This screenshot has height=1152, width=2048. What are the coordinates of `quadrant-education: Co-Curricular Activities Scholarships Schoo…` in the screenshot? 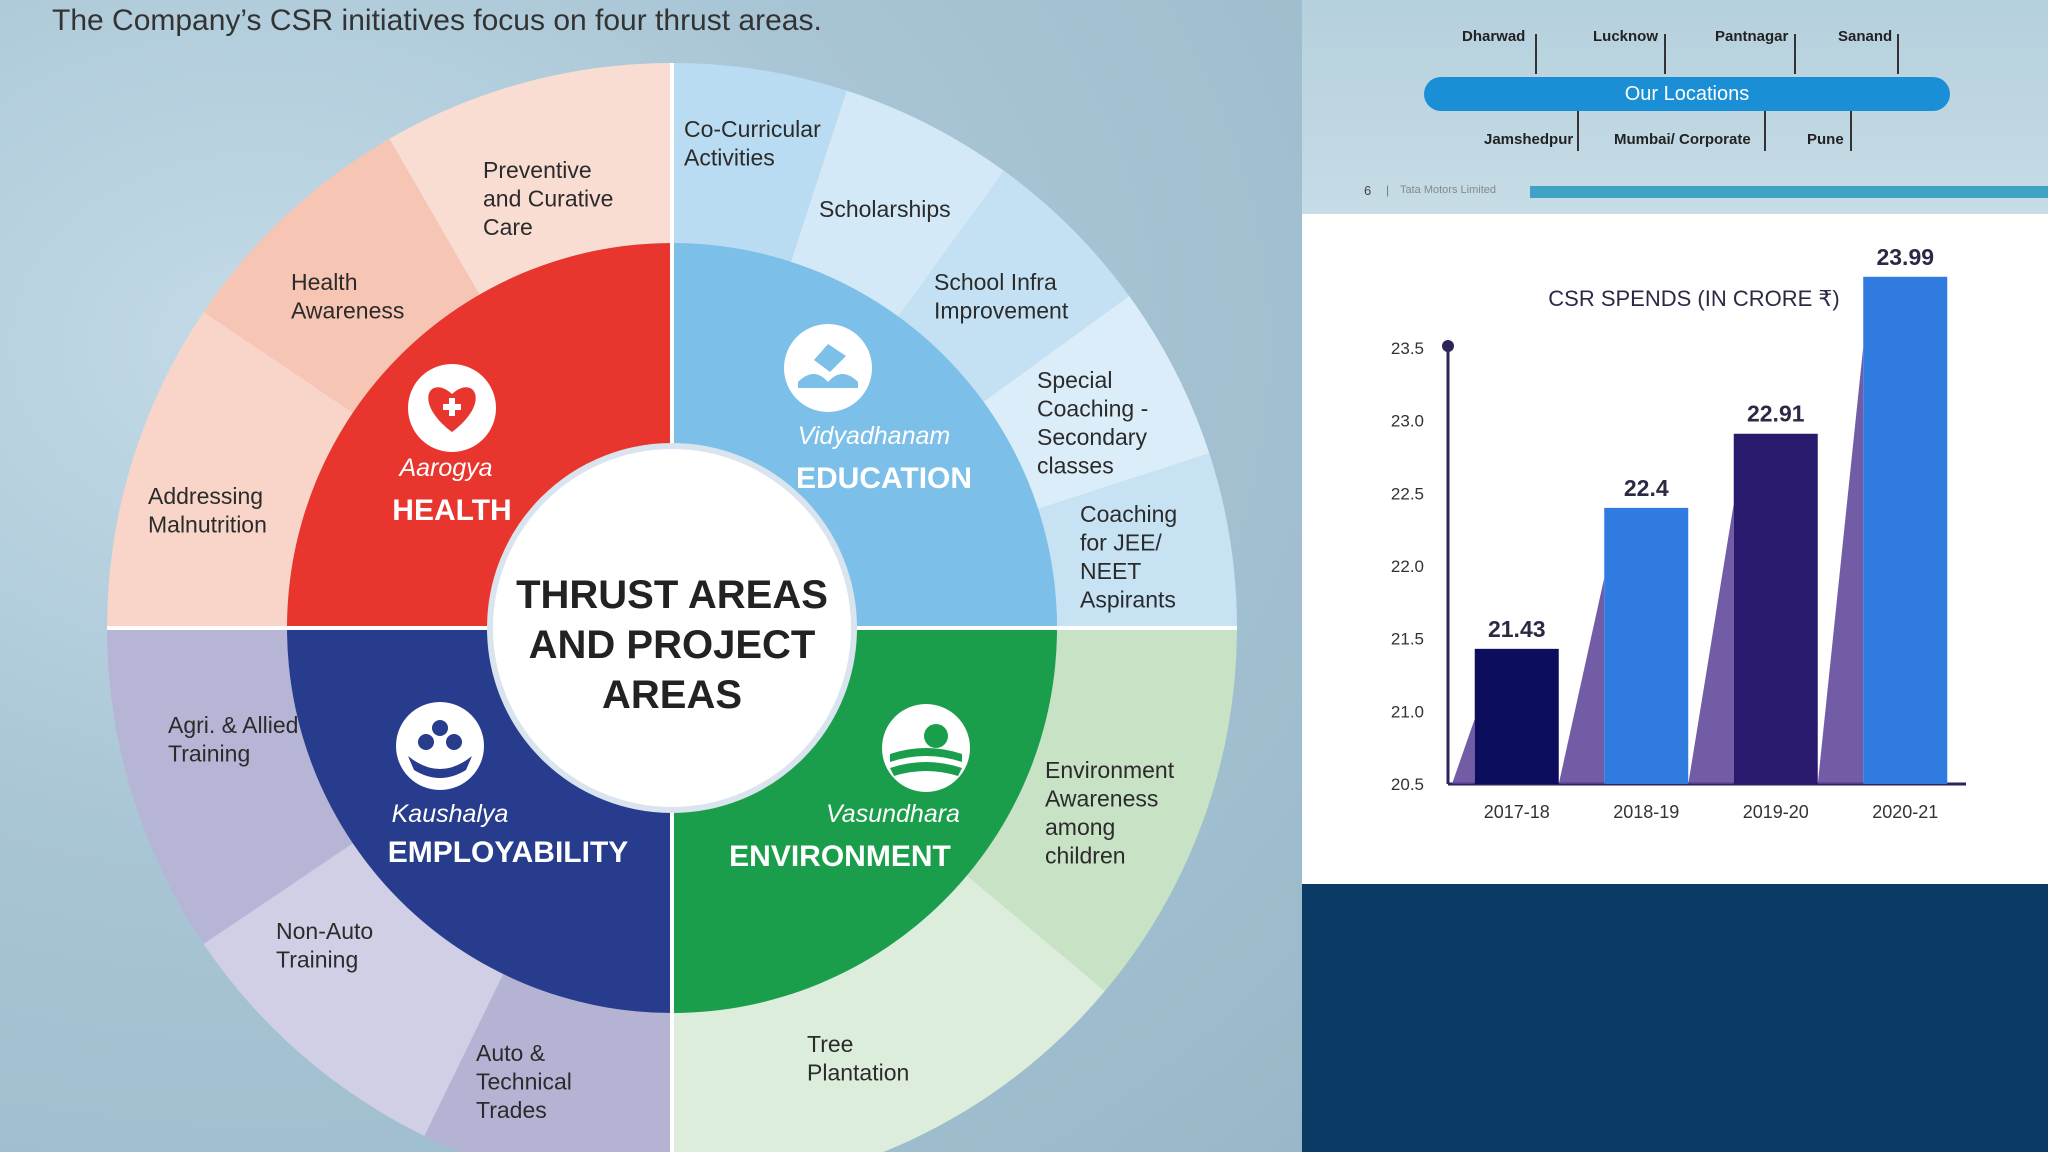 It's located at (954, 345).